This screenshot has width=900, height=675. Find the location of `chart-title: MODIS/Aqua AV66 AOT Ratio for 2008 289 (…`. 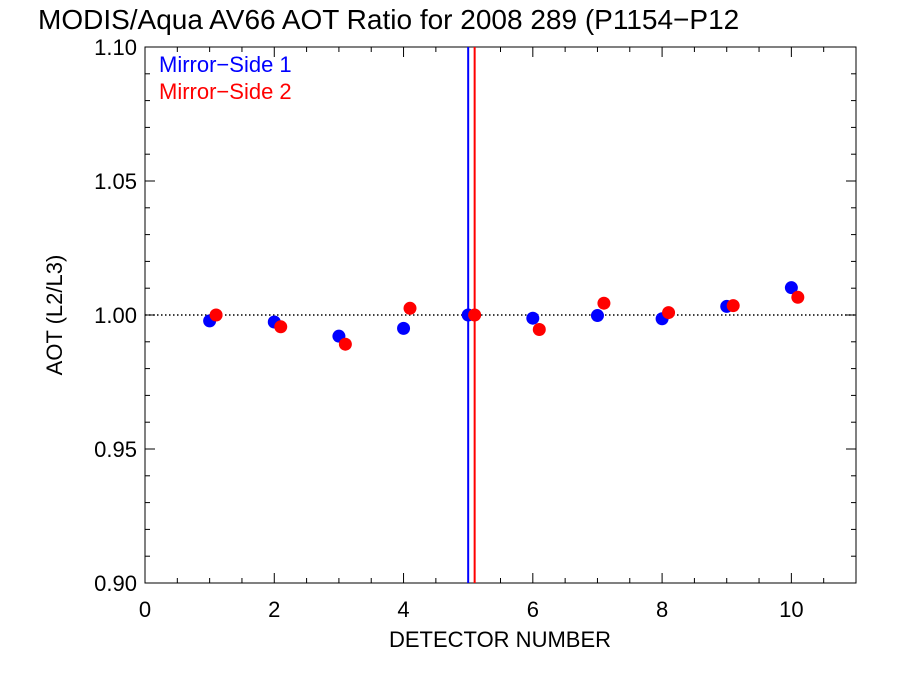

chart-title: MODIS/Aqua AV66 AOT Ratio for 2008 289 (… is located at coordinates (388, 19).